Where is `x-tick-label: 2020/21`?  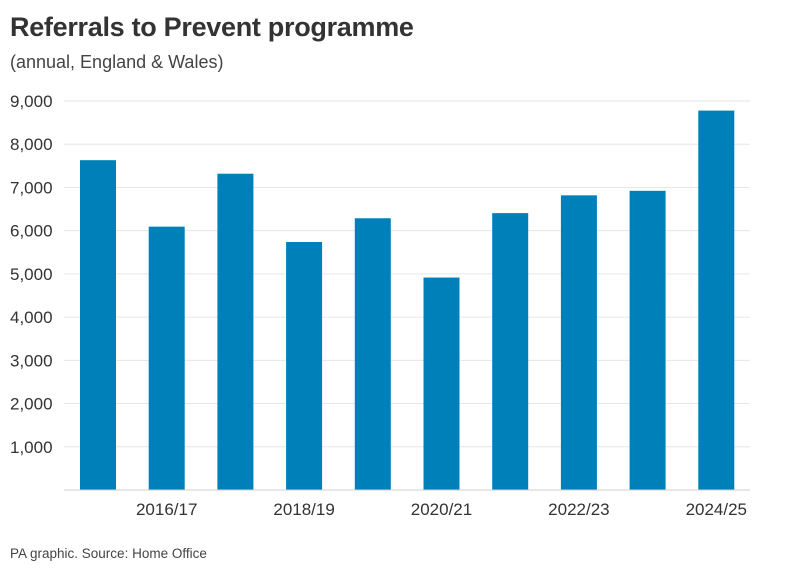
x-tick-label: 2020/21 is located at coordinates (441, 509).